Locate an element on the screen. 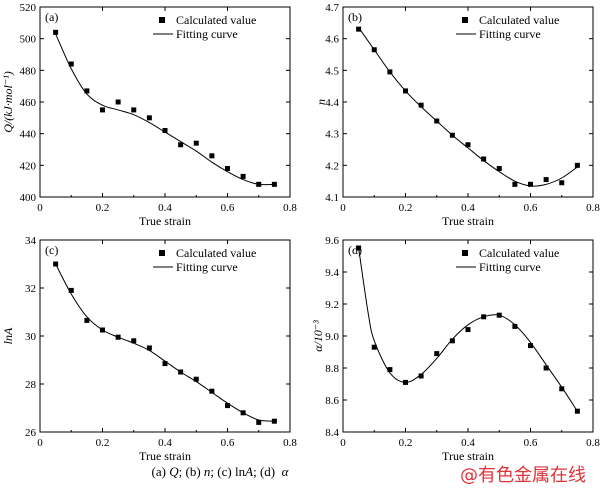 The image size is (600, 489). y-tick-label: 34 is located at coordinates (31, 241).